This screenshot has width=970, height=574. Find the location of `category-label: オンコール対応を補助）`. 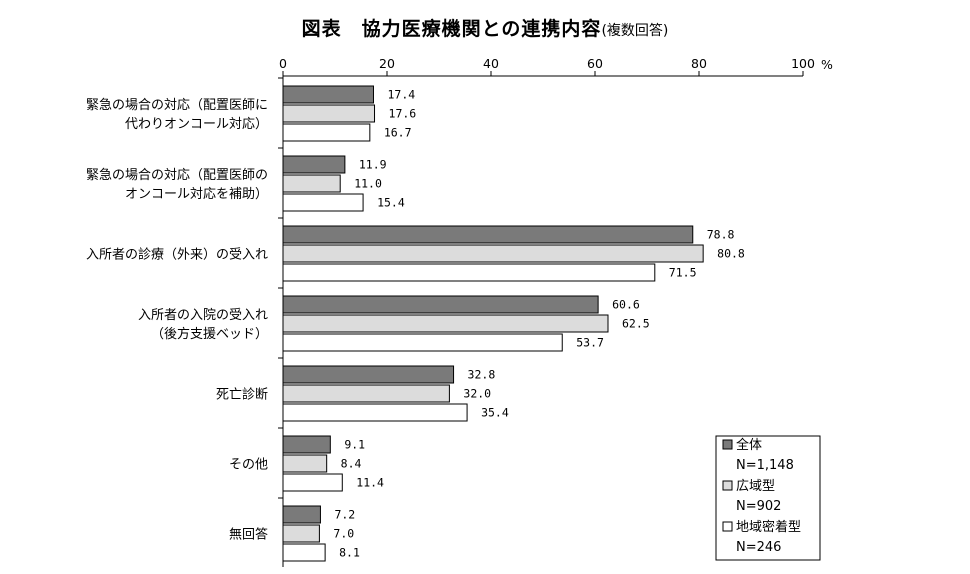

category-label: オンコール対応を補助） is located at coordinates (196, 194).